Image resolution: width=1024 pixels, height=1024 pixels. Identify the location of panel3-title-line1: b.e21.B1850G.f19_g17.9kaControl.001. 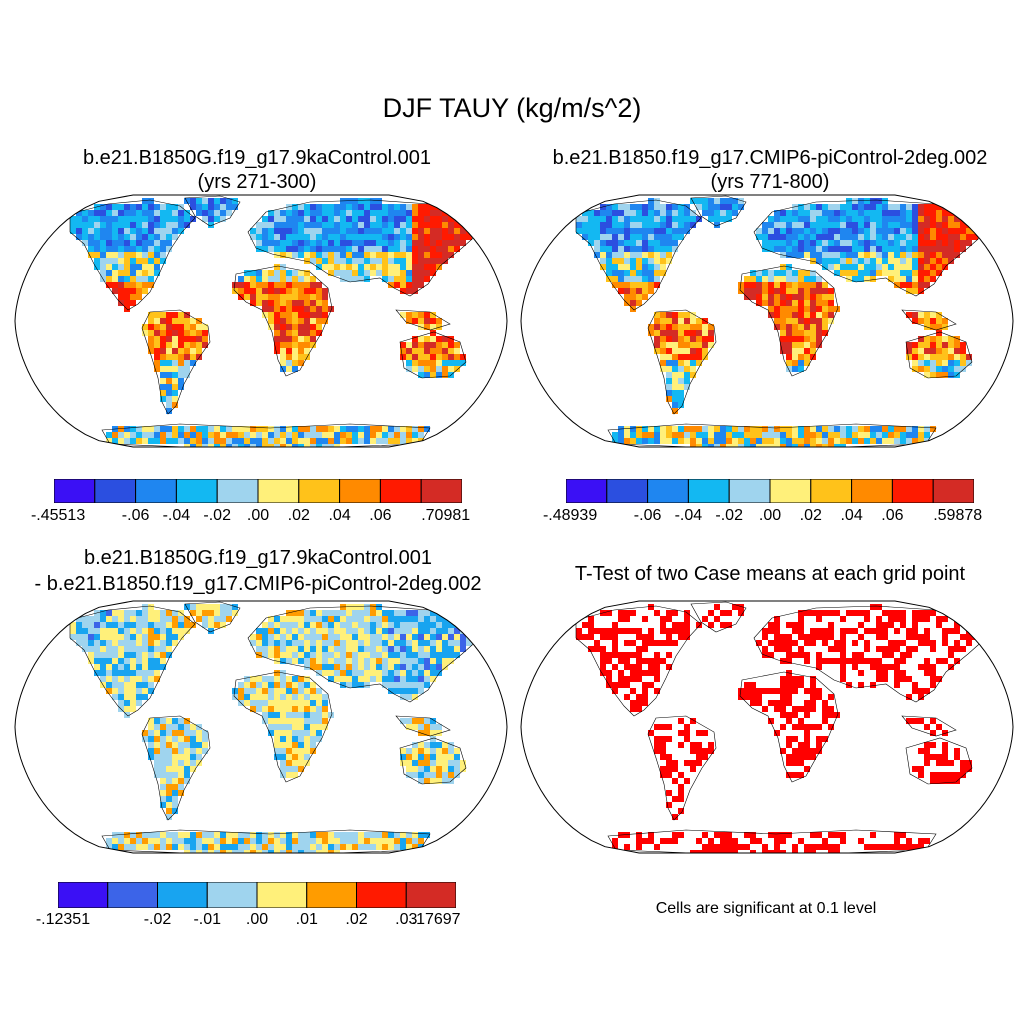
(258, 558).